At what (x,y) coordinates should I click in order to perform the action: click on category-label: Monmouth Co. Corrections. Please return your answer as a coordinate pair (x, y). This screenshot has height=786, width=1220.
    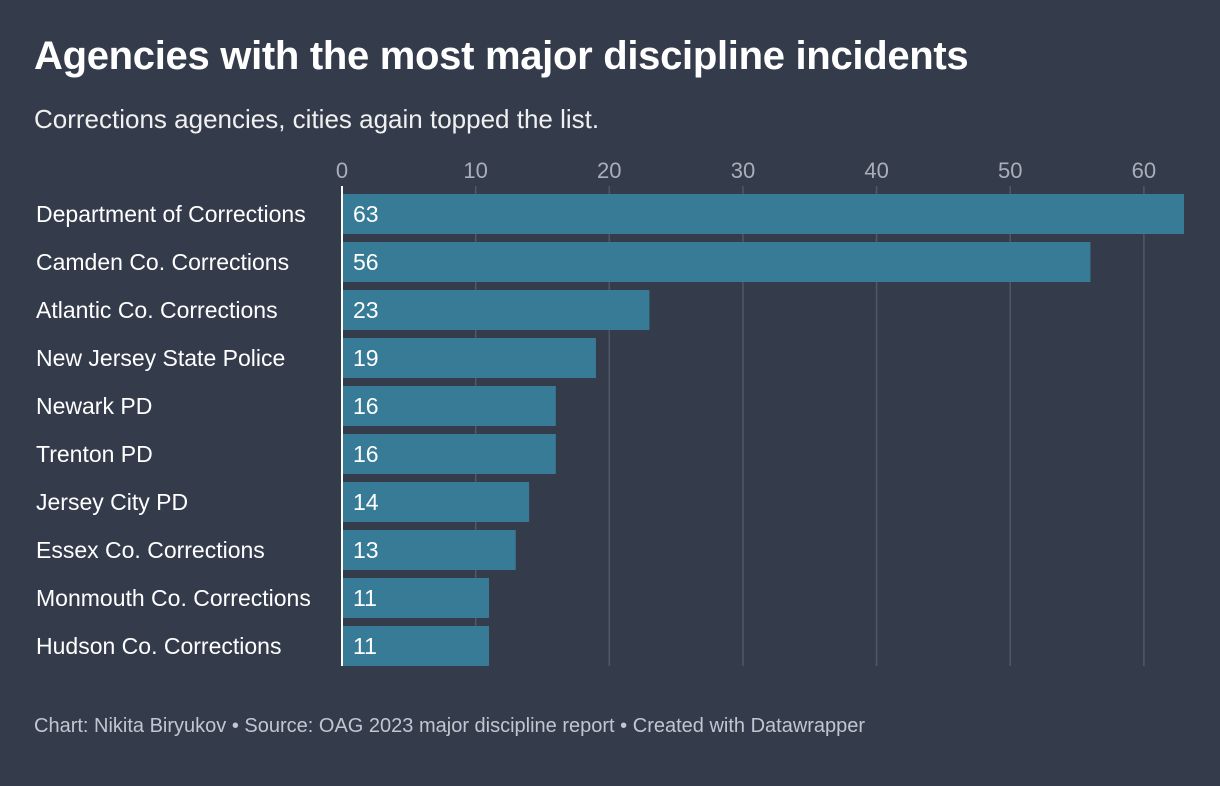
    Looking at the image, I should click on (173, 598).